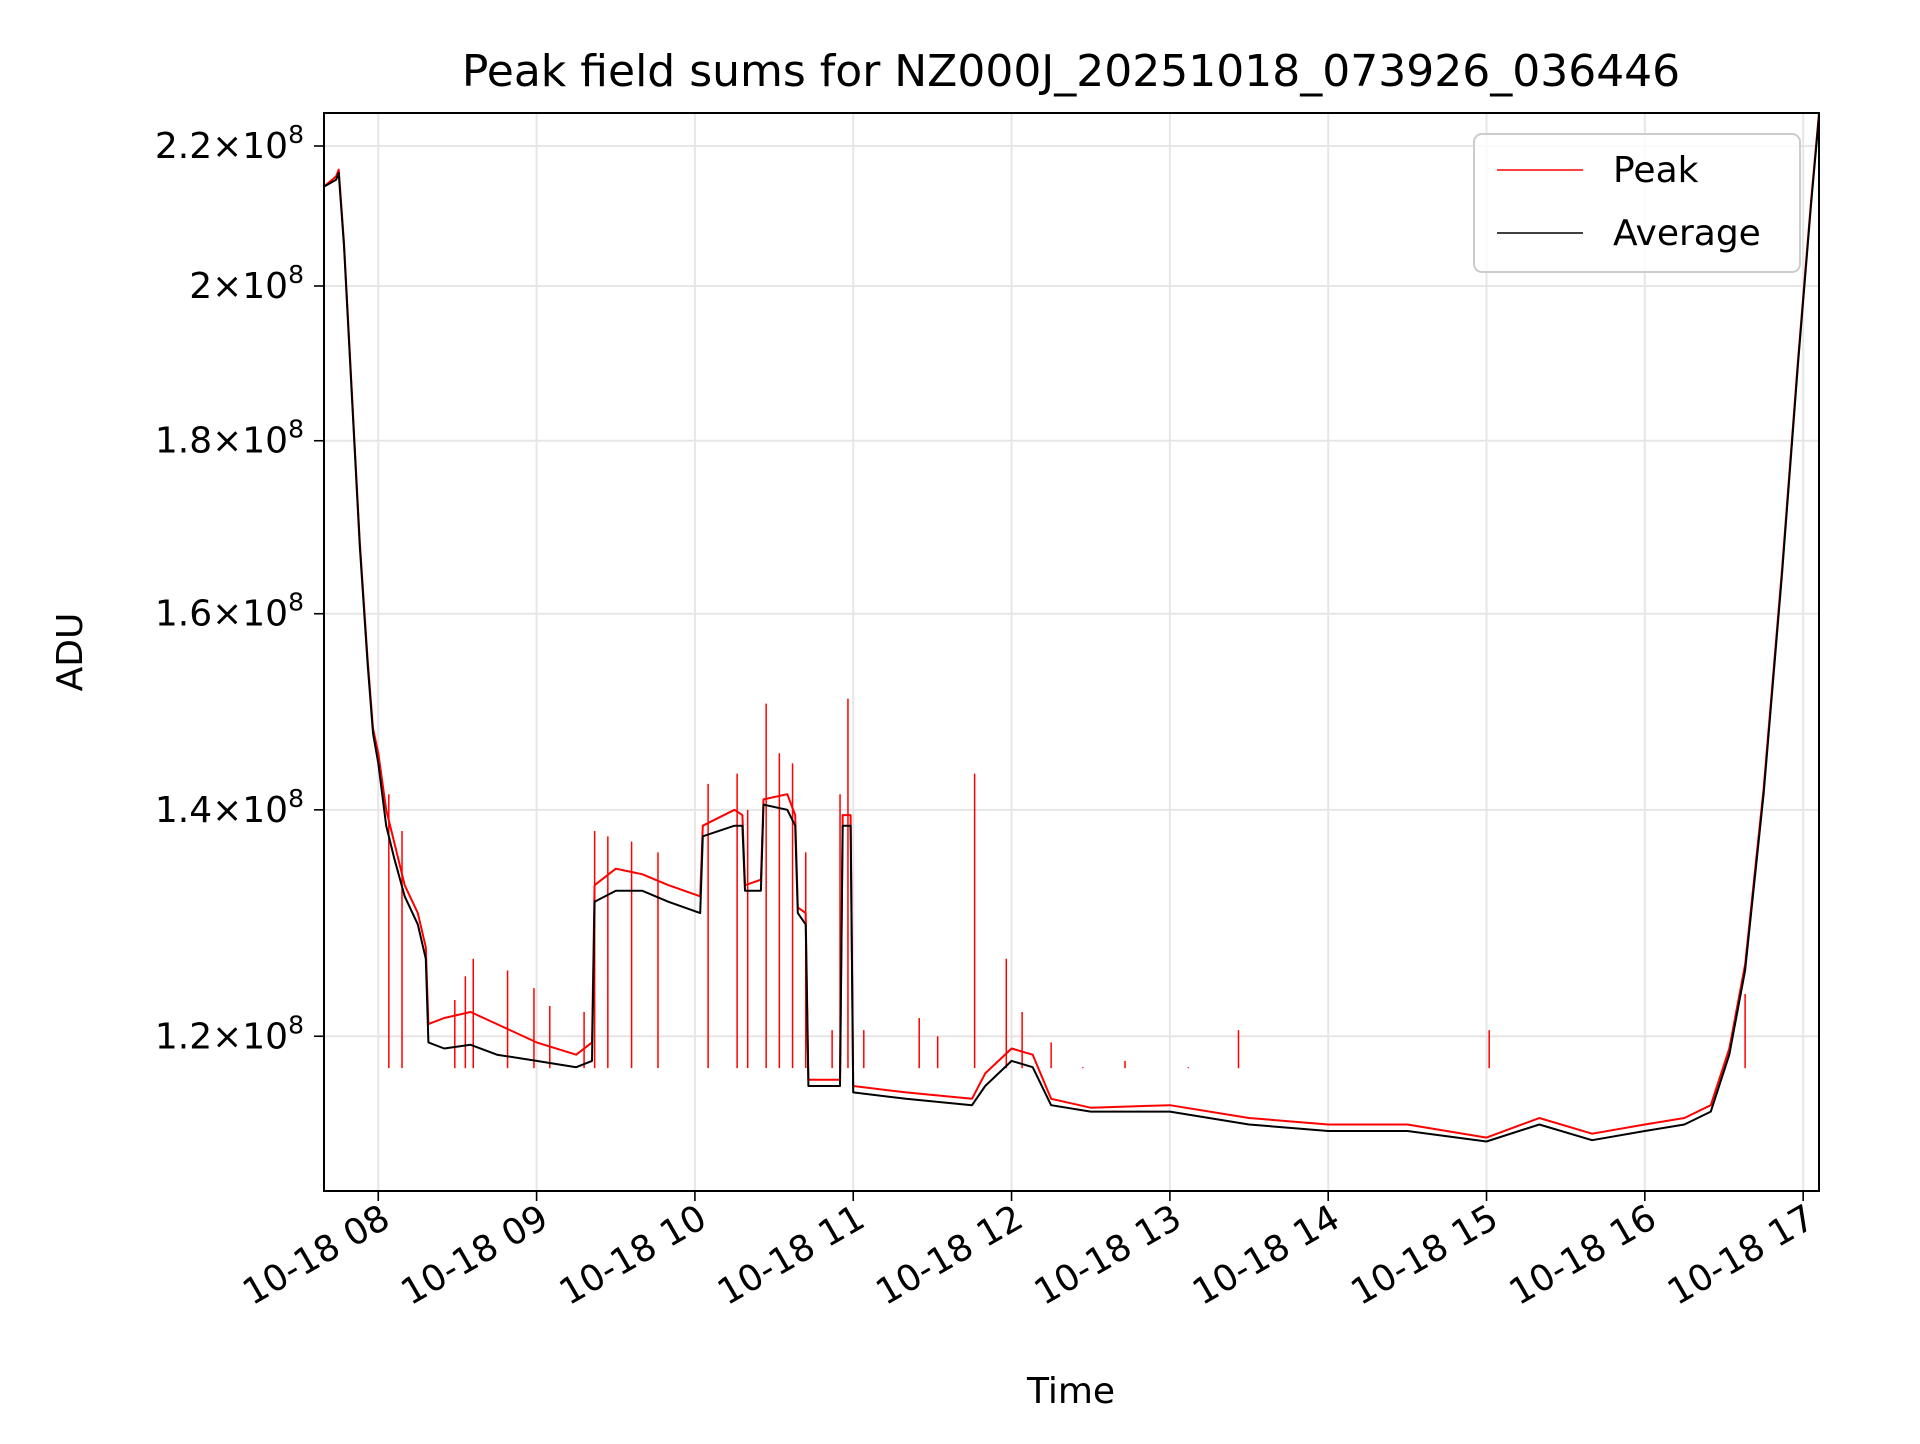 The image size is (1920, 1444). What do you see at coordinates (246, 283) in the screenshot?
I see `y-tick-label: 2×108` at bounding box center [246, 283].